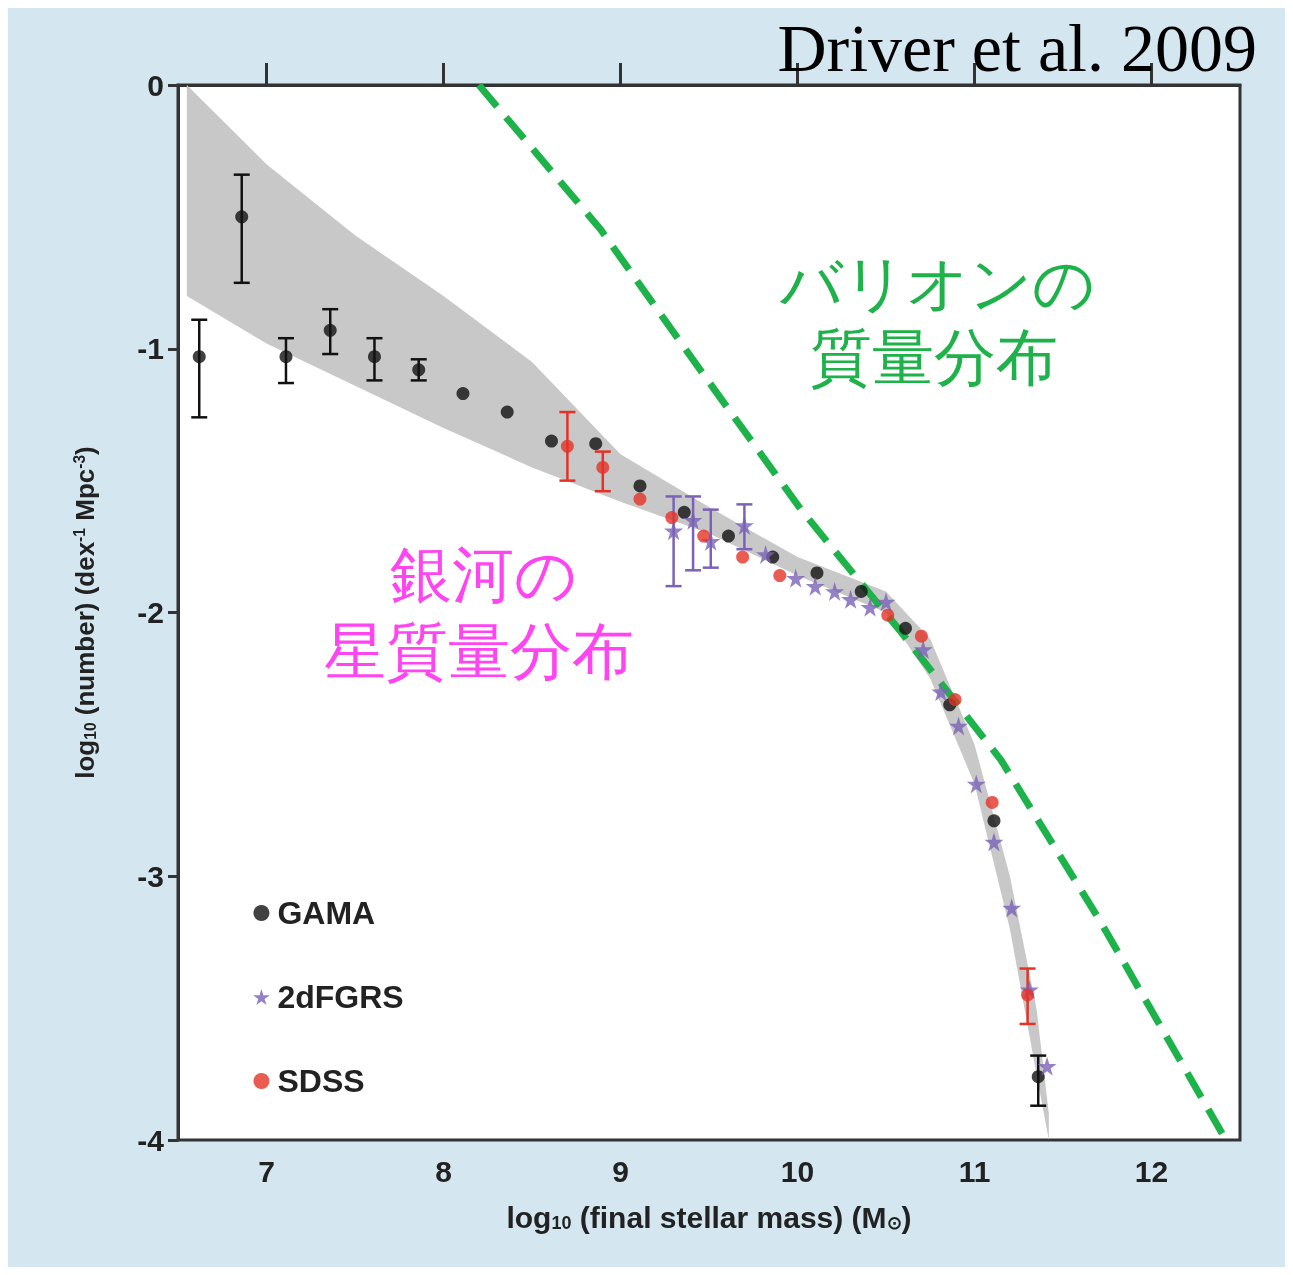 The width and height of the screenshot is (1293, 1275). I want to click on x-tick-label: 12, so click(1151, 1171).